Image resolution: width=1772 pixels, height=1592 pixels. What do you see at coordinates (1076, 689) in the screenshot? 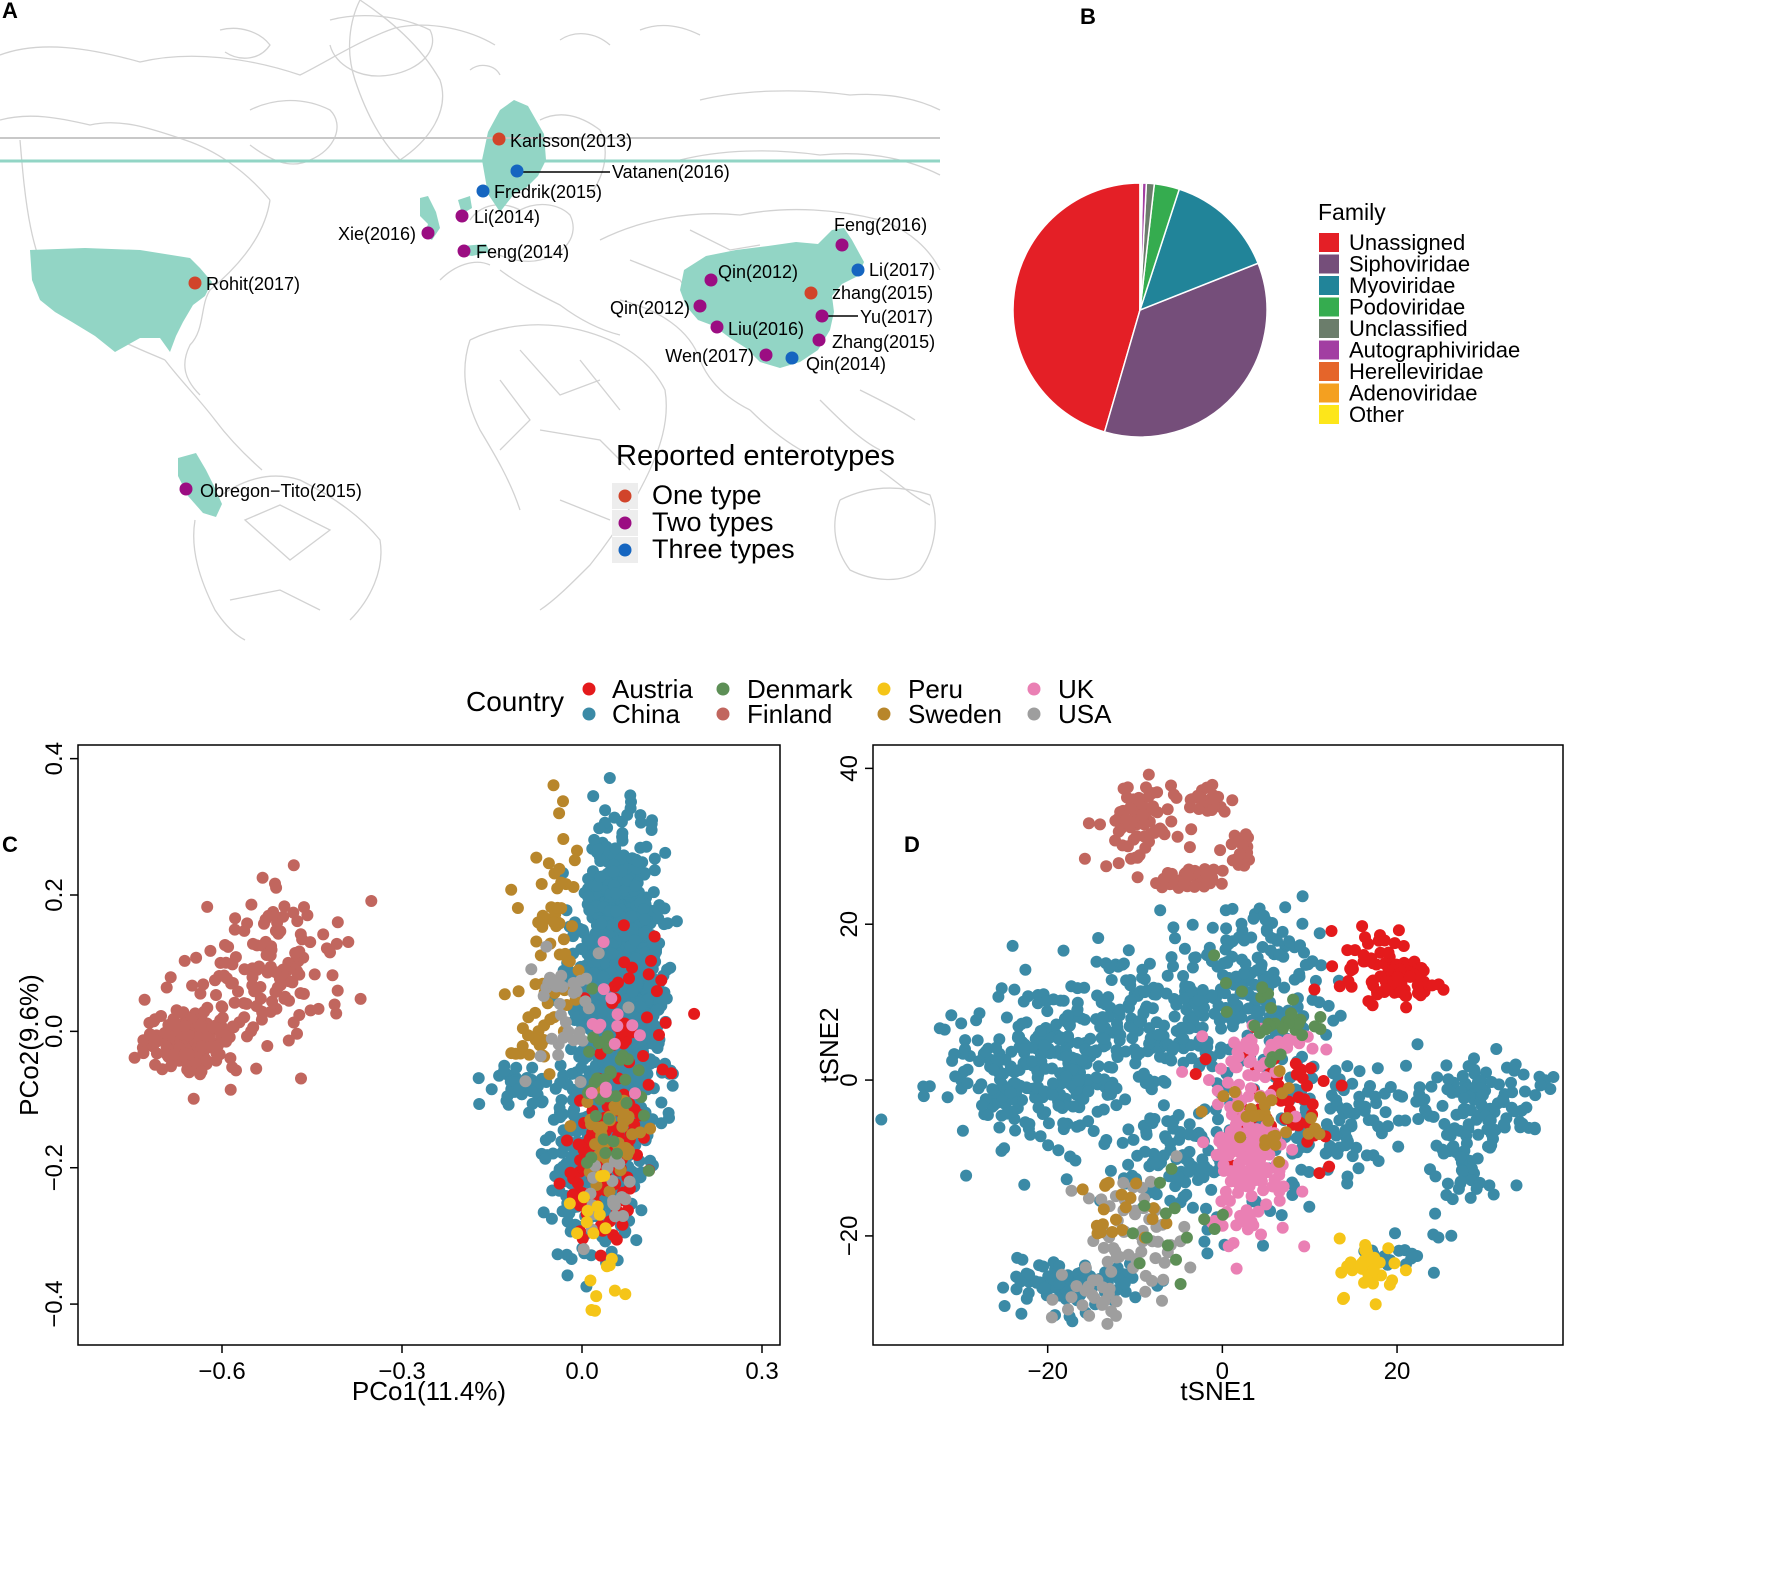
I see `legend-label-uk: UK` at bounding box center [1076, 689].